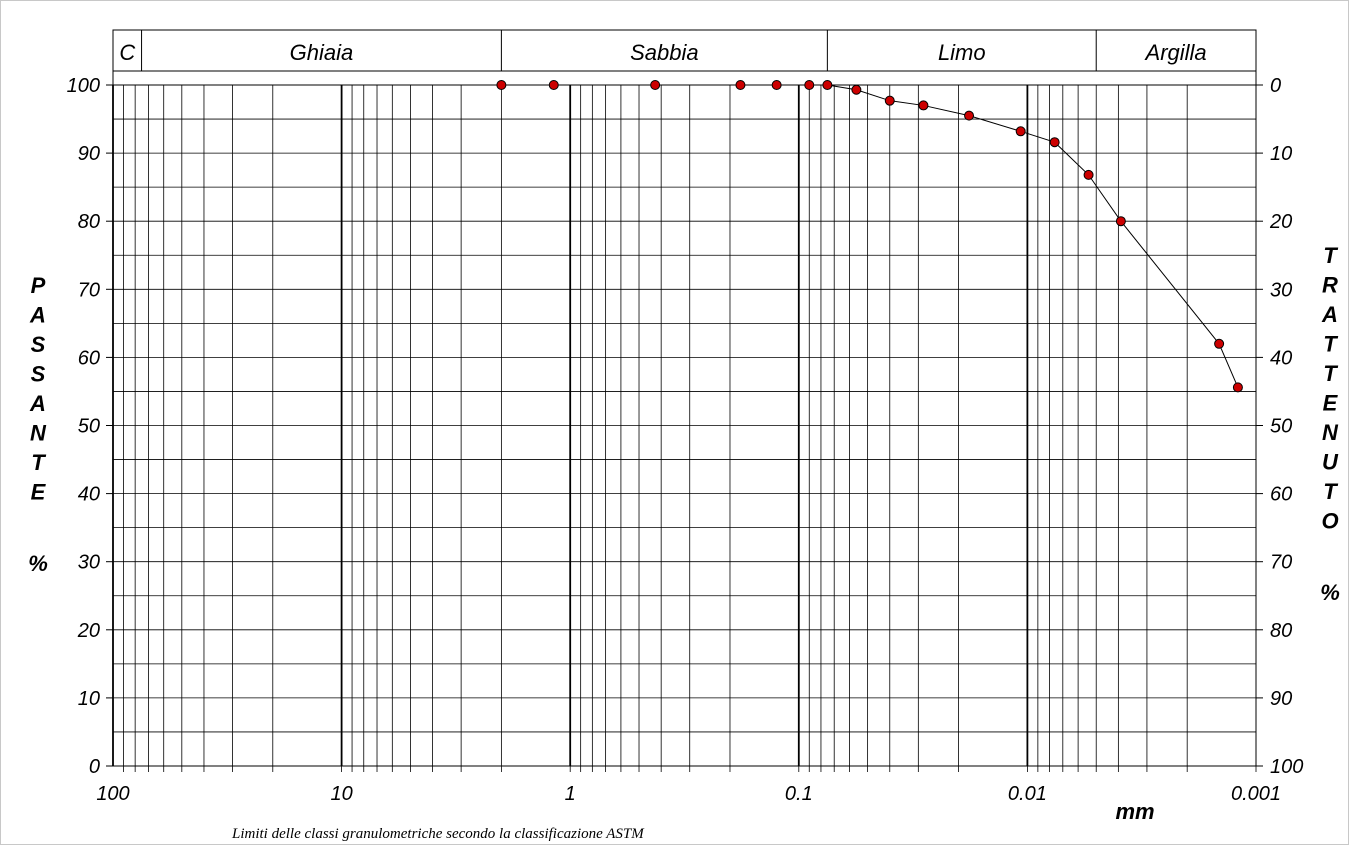  I want to click on y-right-tick-label: 30, so click(1281, 290).